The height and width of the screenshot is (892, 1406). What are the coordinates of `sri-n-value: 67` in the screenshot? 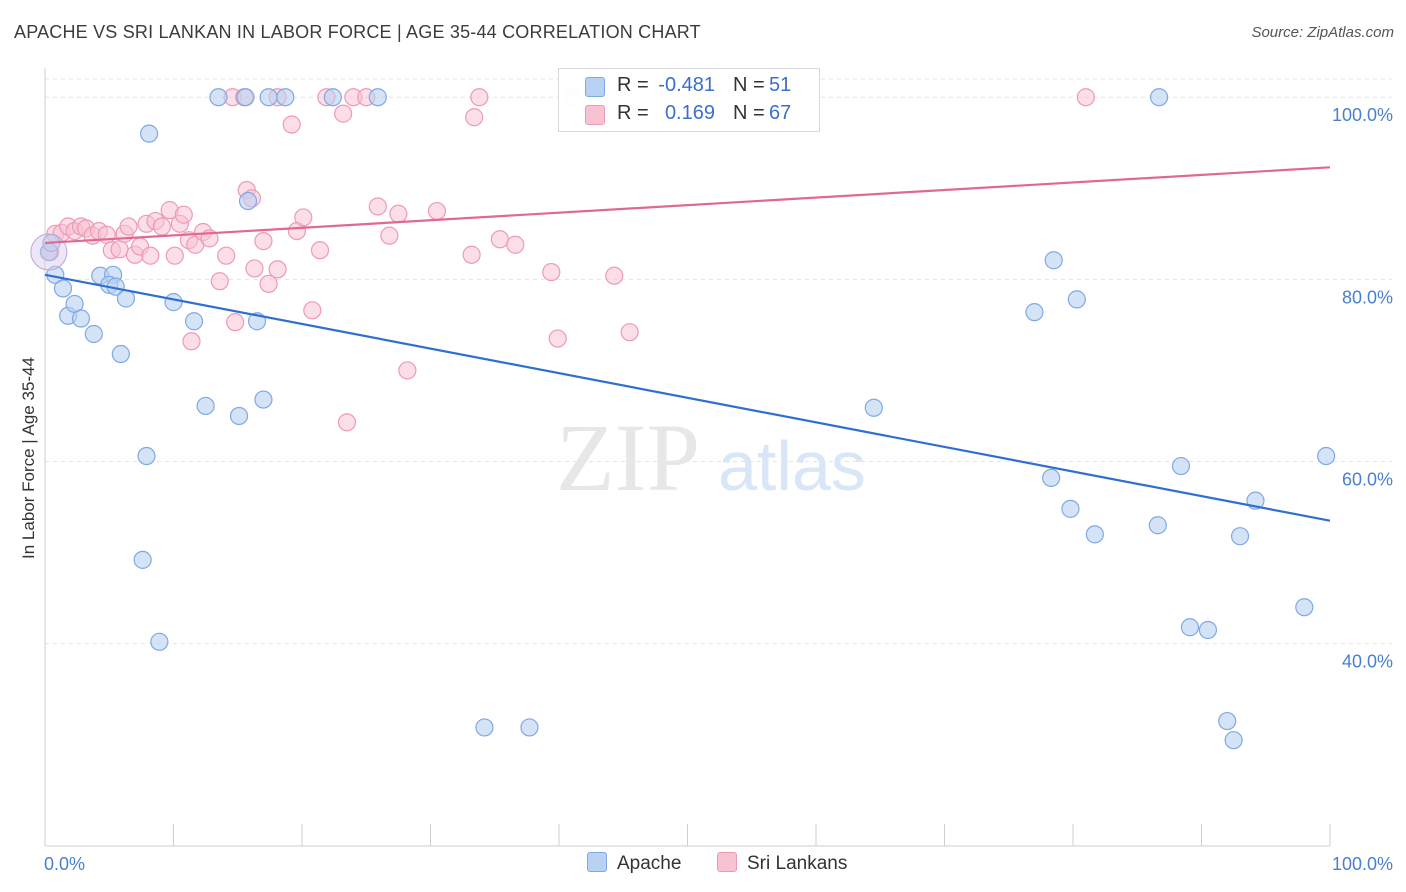 It's located at (780, 113).